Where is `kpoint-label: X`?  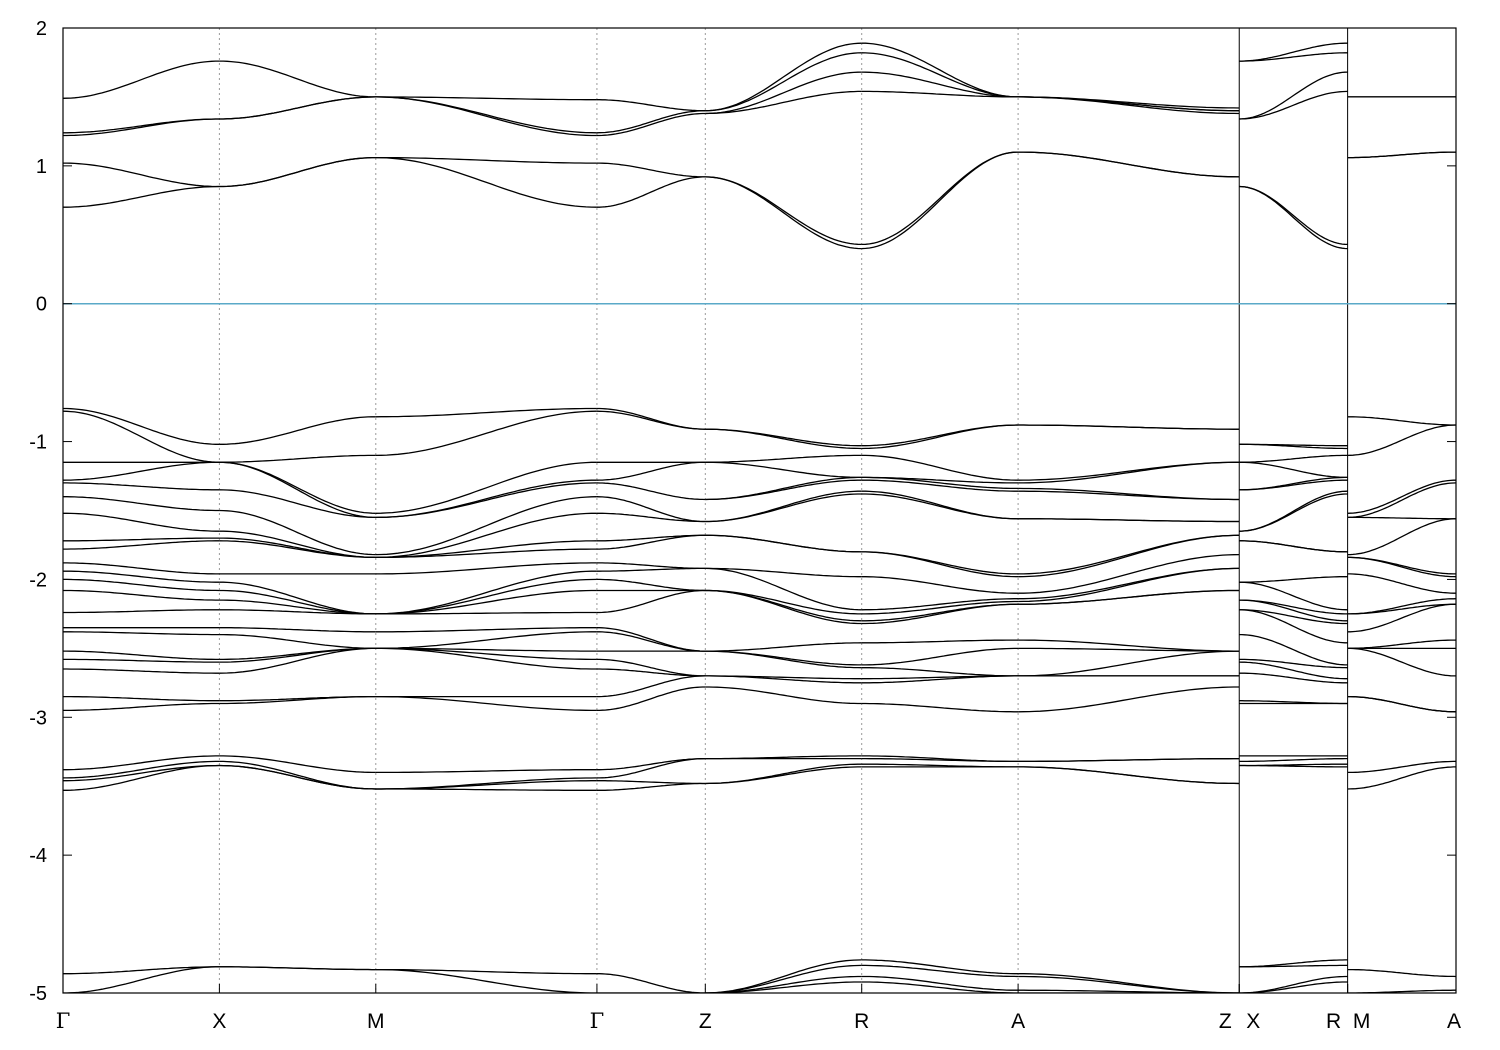
kpoint-label: X is located at coordinates (219, 1021).